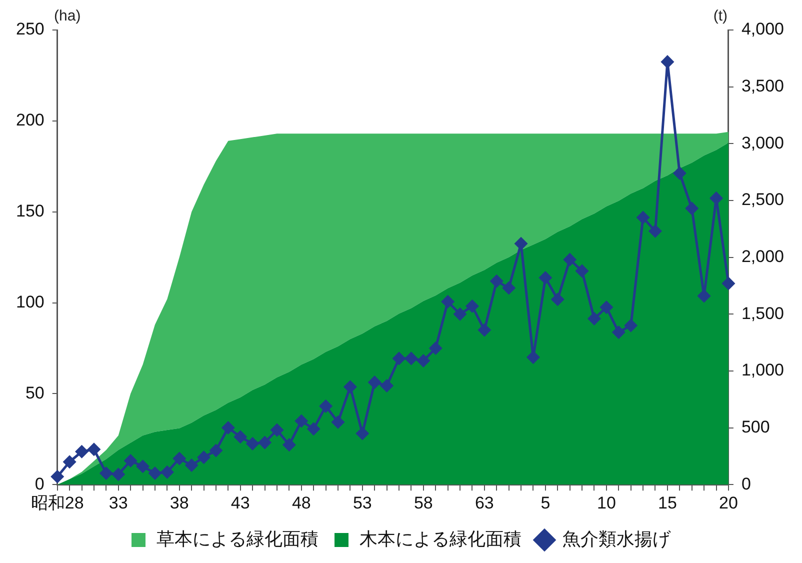  Describe the element at coordinates (301, 502) in the screenshot. I see `x-tick-label: 48` at that location.